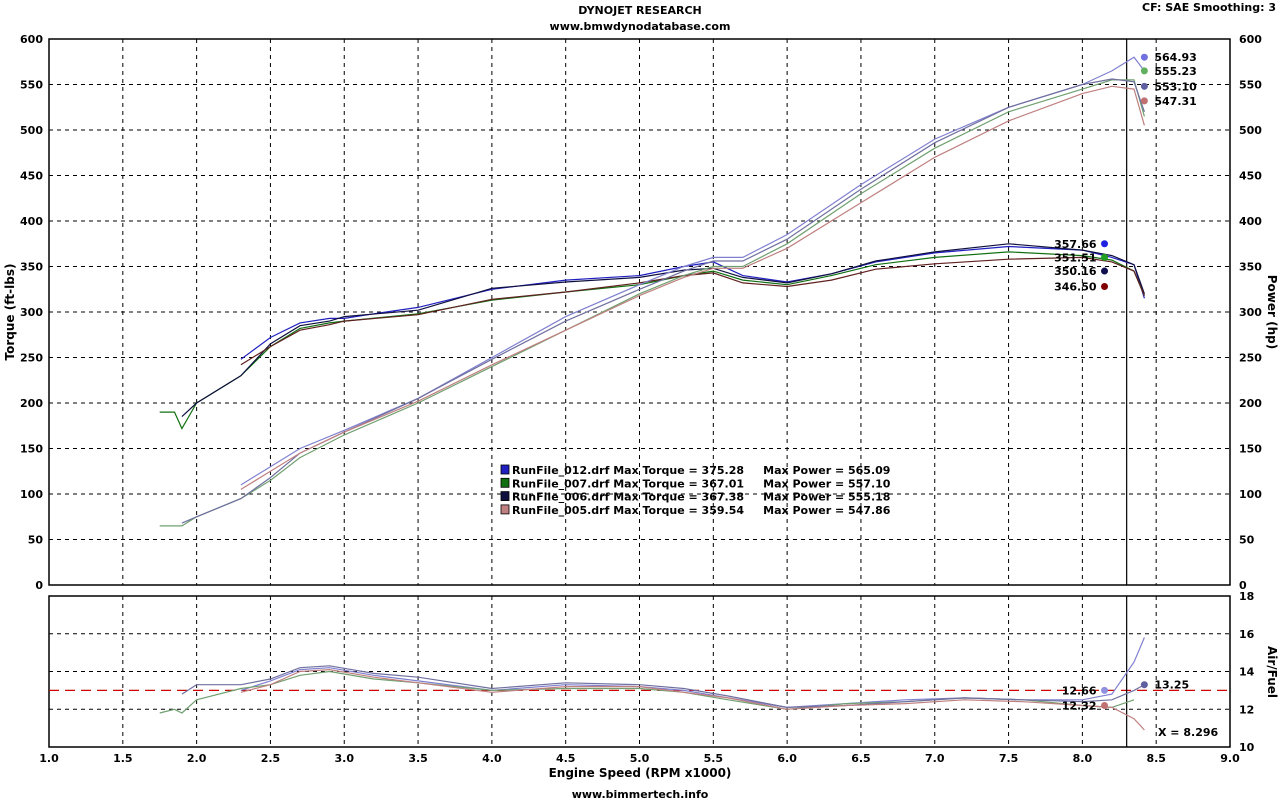  I want to click on torque-tick-label: 100, so click(31, 494).